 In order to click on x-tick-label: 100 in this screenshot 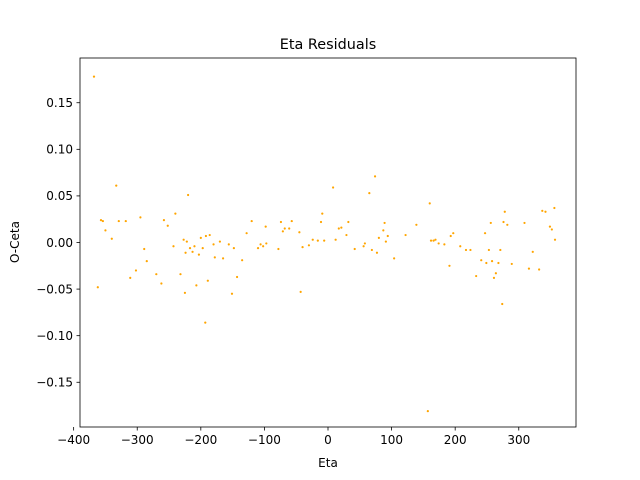, I will do `click(391, 440)`.